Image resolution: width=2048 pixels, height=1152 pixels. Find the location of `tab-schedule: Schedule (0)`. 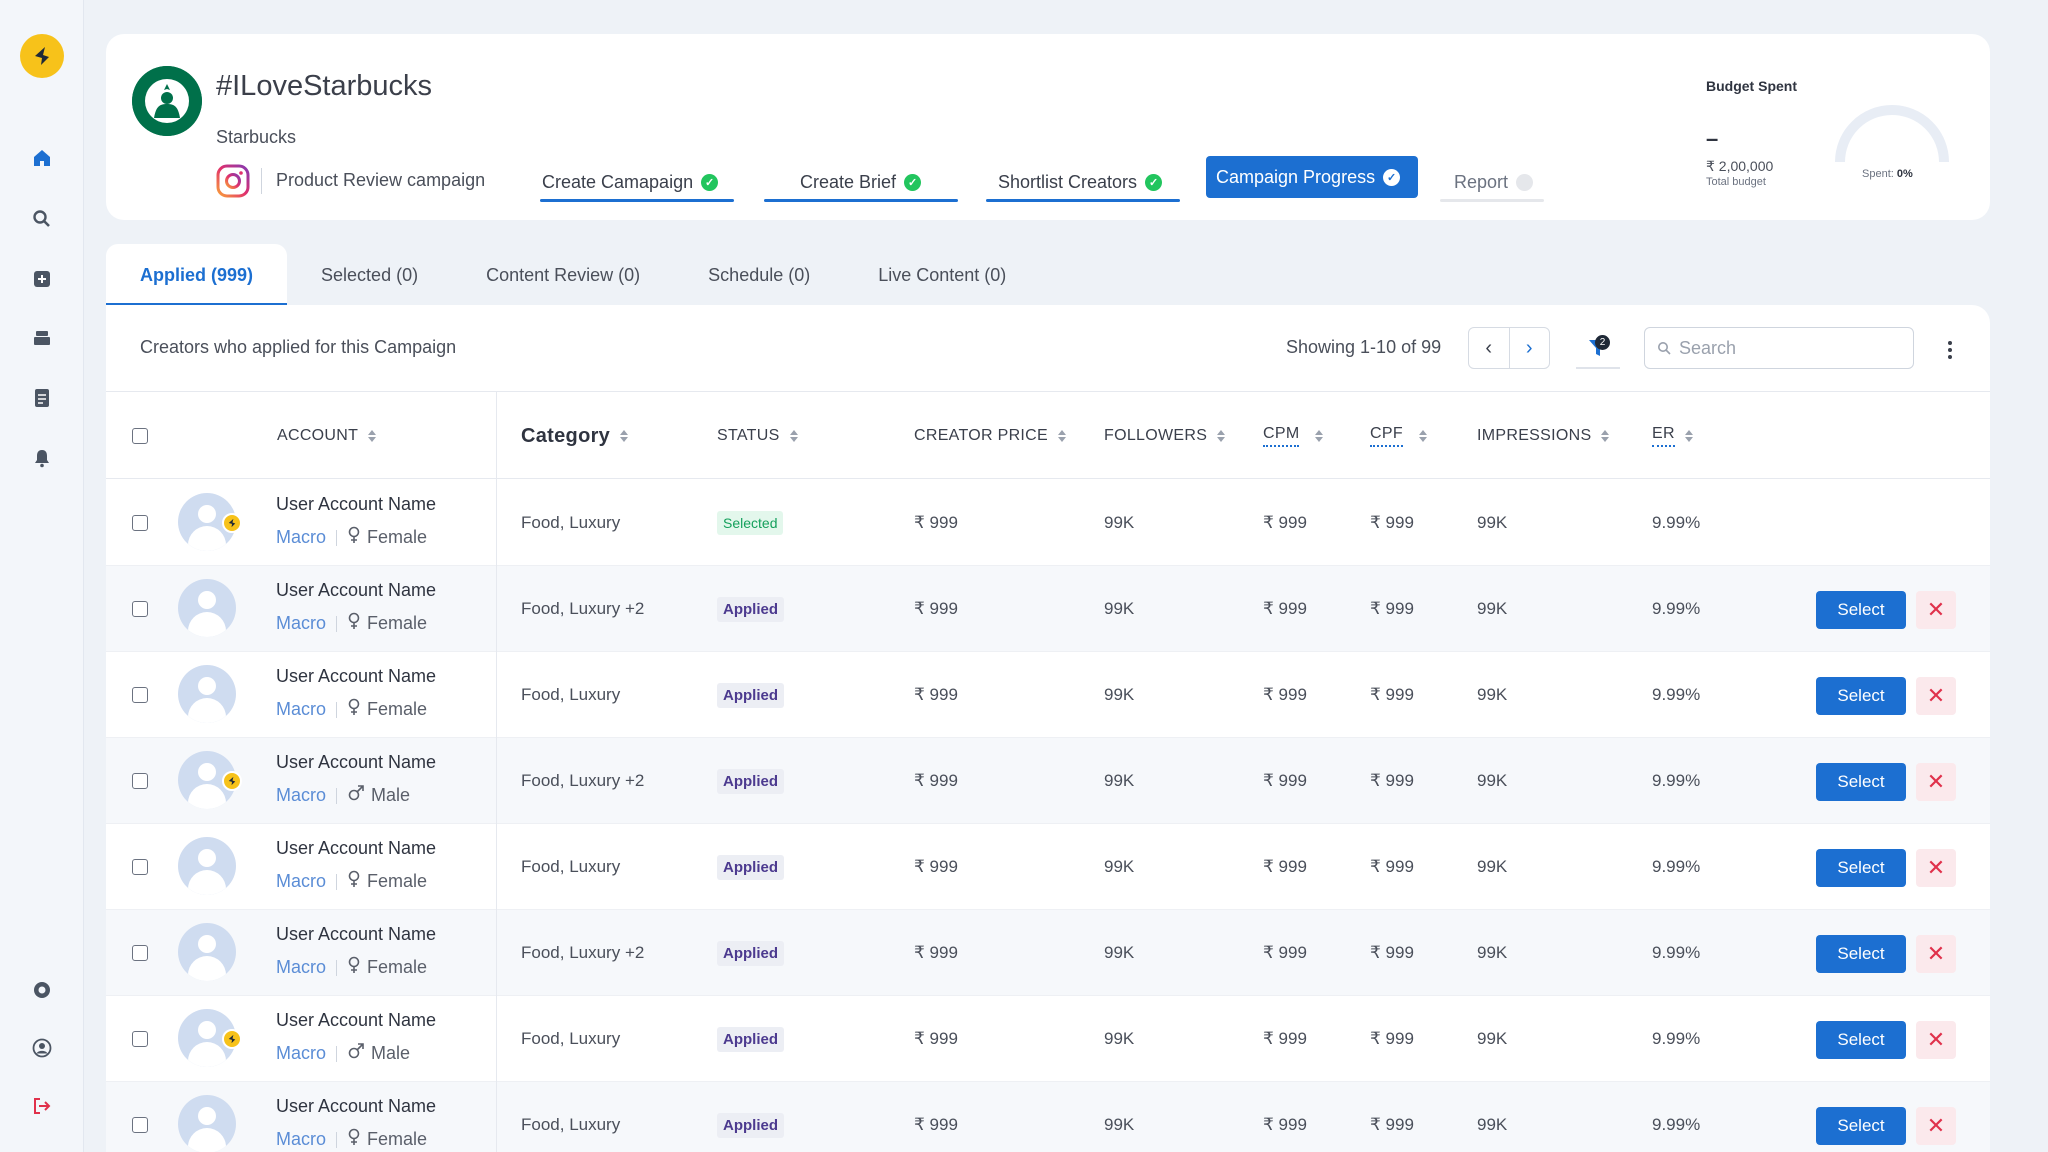

tab-schedule: Schedule (0) is located at coordinates (759, 274).